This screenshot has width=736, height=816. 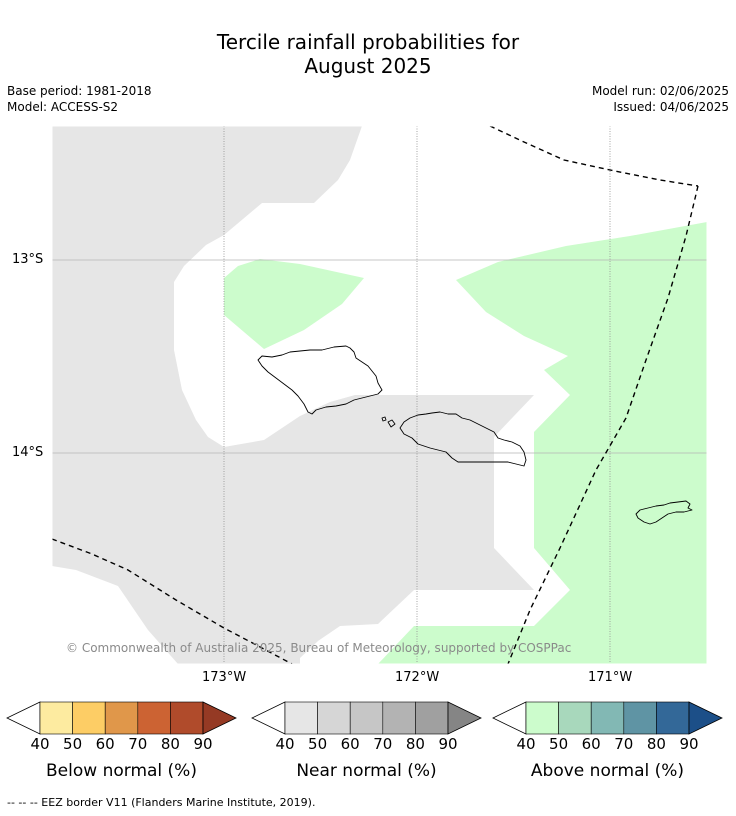 What do you see at coordinates (509, 718) in the screenshot?
I see `above-colorbar-extend-min` at bounding box center [509, 718].